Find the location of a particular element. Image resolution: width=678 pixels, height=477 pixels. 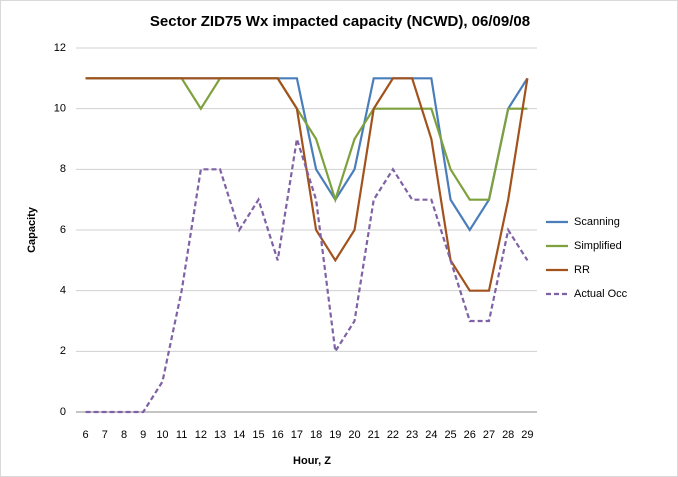

x-tick-label: 26 is located at coordinates (470, 435).